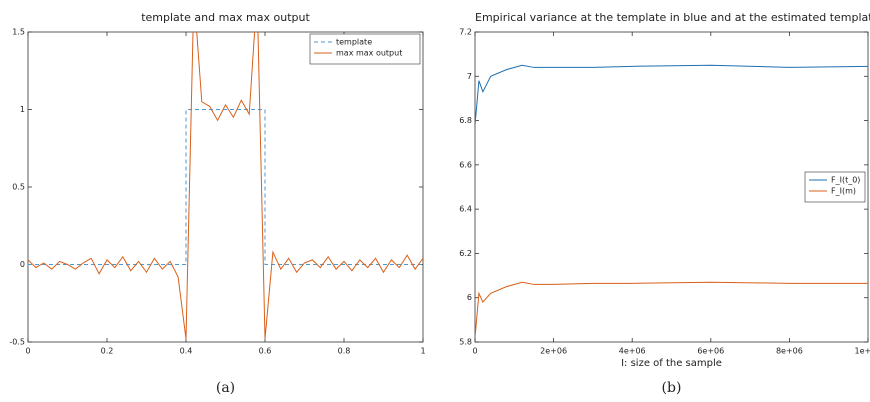  What do you see at coordinates (789, 351) in the screenshot?
I see `x-tick-label: 8e+06` at bounding box center [789, 351].